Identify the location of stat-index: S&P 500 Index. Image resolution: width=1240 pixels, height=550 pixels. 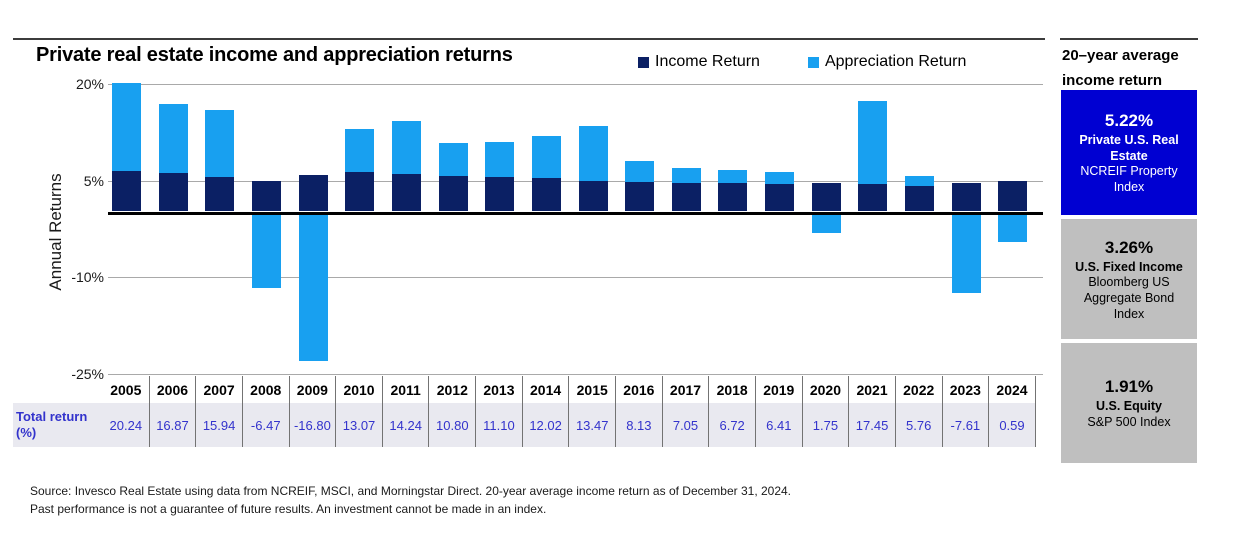
(1129, 421).